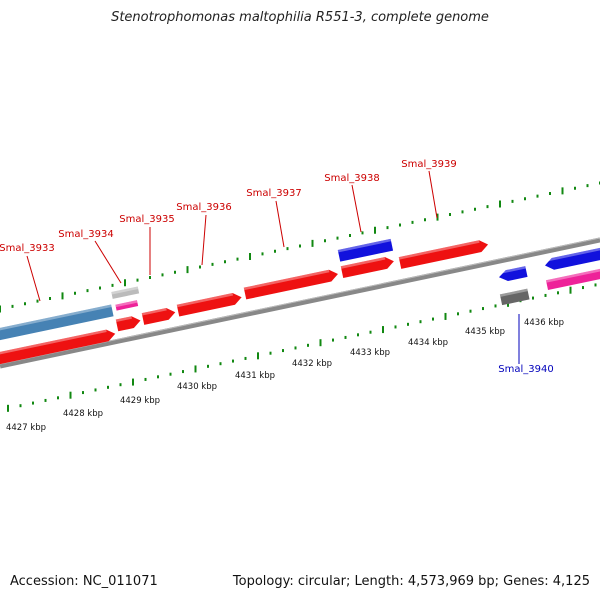 This screenshot has height=600, width=600. Describe the element at coordinates (83, 414) in the screenshot. I see `kbp-label: 4428 kbp` at that location.